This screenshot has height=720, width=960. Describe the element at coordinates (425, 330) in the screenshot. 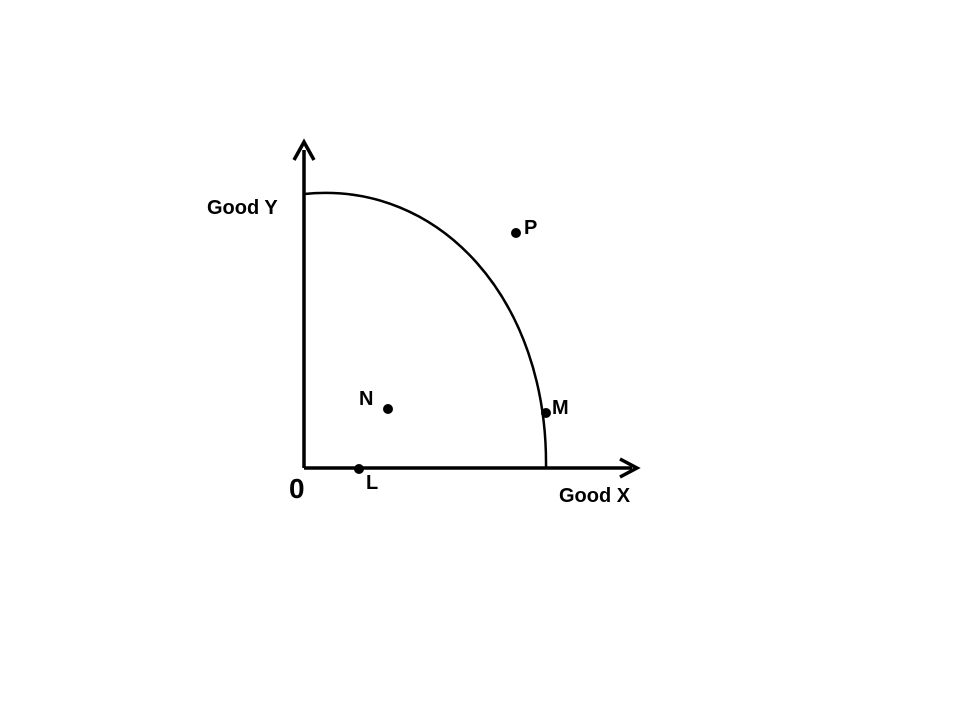

I see `ppf-curve` at that location.